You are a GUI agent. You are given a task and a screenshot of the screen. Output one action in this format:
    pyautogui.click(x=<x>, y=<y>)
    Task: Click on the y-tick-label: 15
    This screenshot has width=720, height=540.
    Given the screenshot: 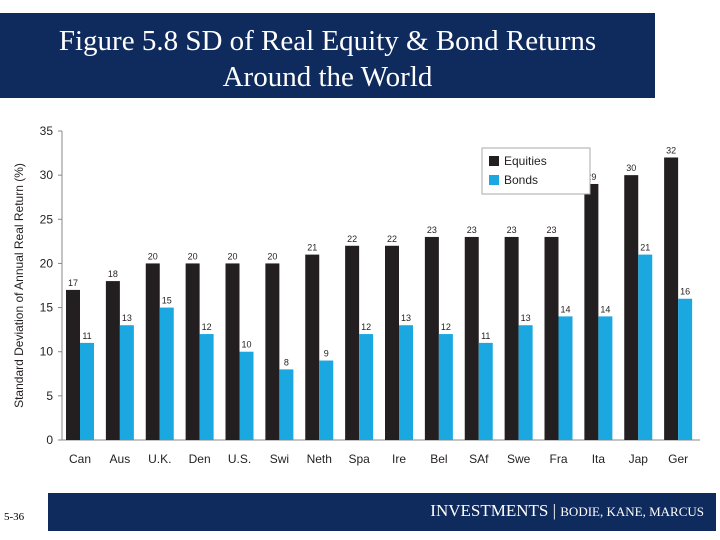 What is the action you would take?
    pyautogui.click(x=47, y=308)
    